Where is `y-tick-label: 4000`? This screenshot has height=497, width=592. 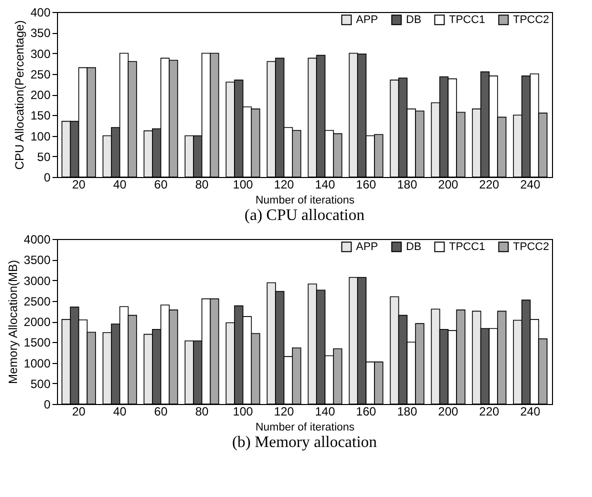 y-tick-label: 4000 is located at coordinates (37, 239).